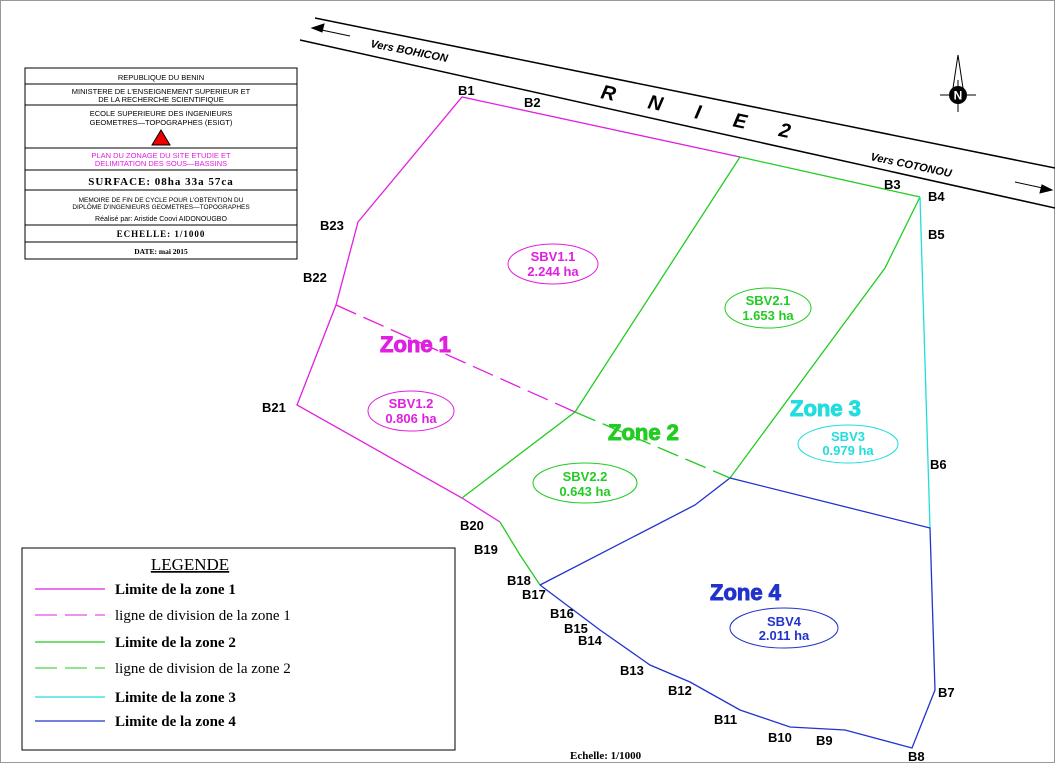  Describe the element at coordinates (411, 418) in the screenshot. I see `subbasin-area: 0.806 ha` at that location.